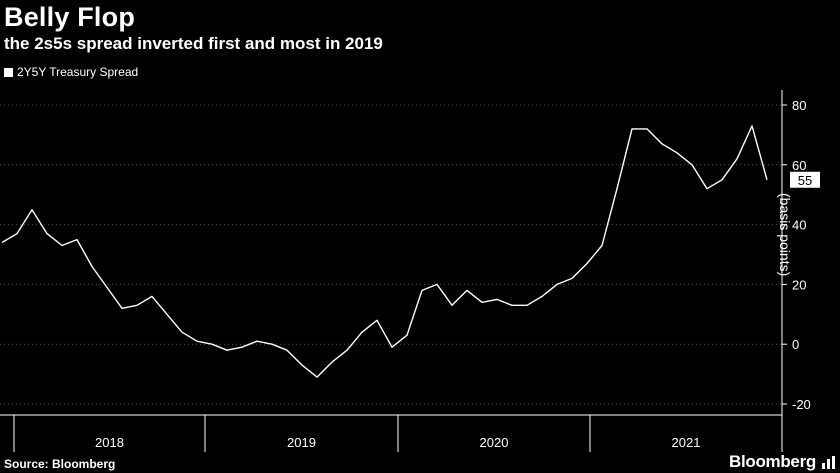 This screenshot has width=840, height=473. What do you see at coordinates (301, 442) in the screenshot?
I see `x-tick-label: 2019` at bounding box center [301, 442].